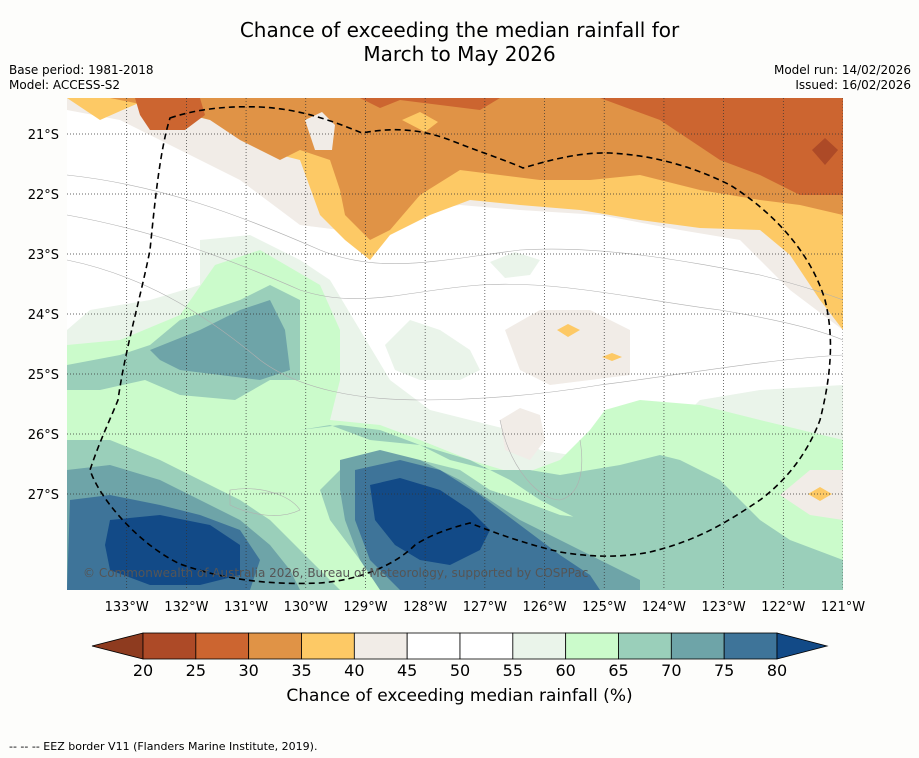  I want to click on base-period-label: Base period: 1981-2018, so click(81, 70).